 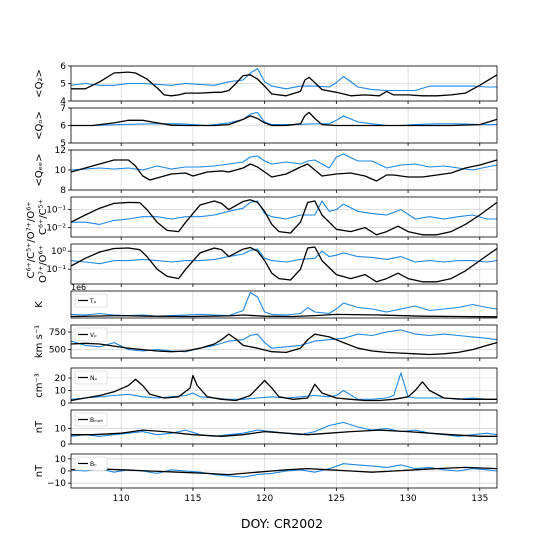 I want to click on panel-5: 10⁰ 10⁻¹O⁷⁺/O⁶⁺, so click(x=268, y=265).